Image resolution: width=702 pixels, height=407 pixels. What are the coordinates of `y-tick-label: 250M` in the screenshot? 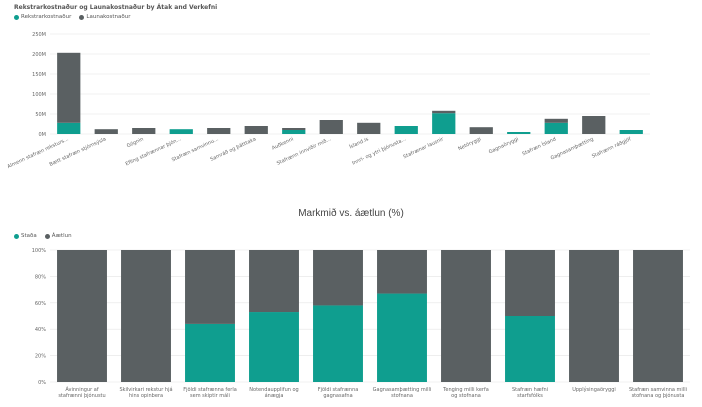 It's located at (39, 35).